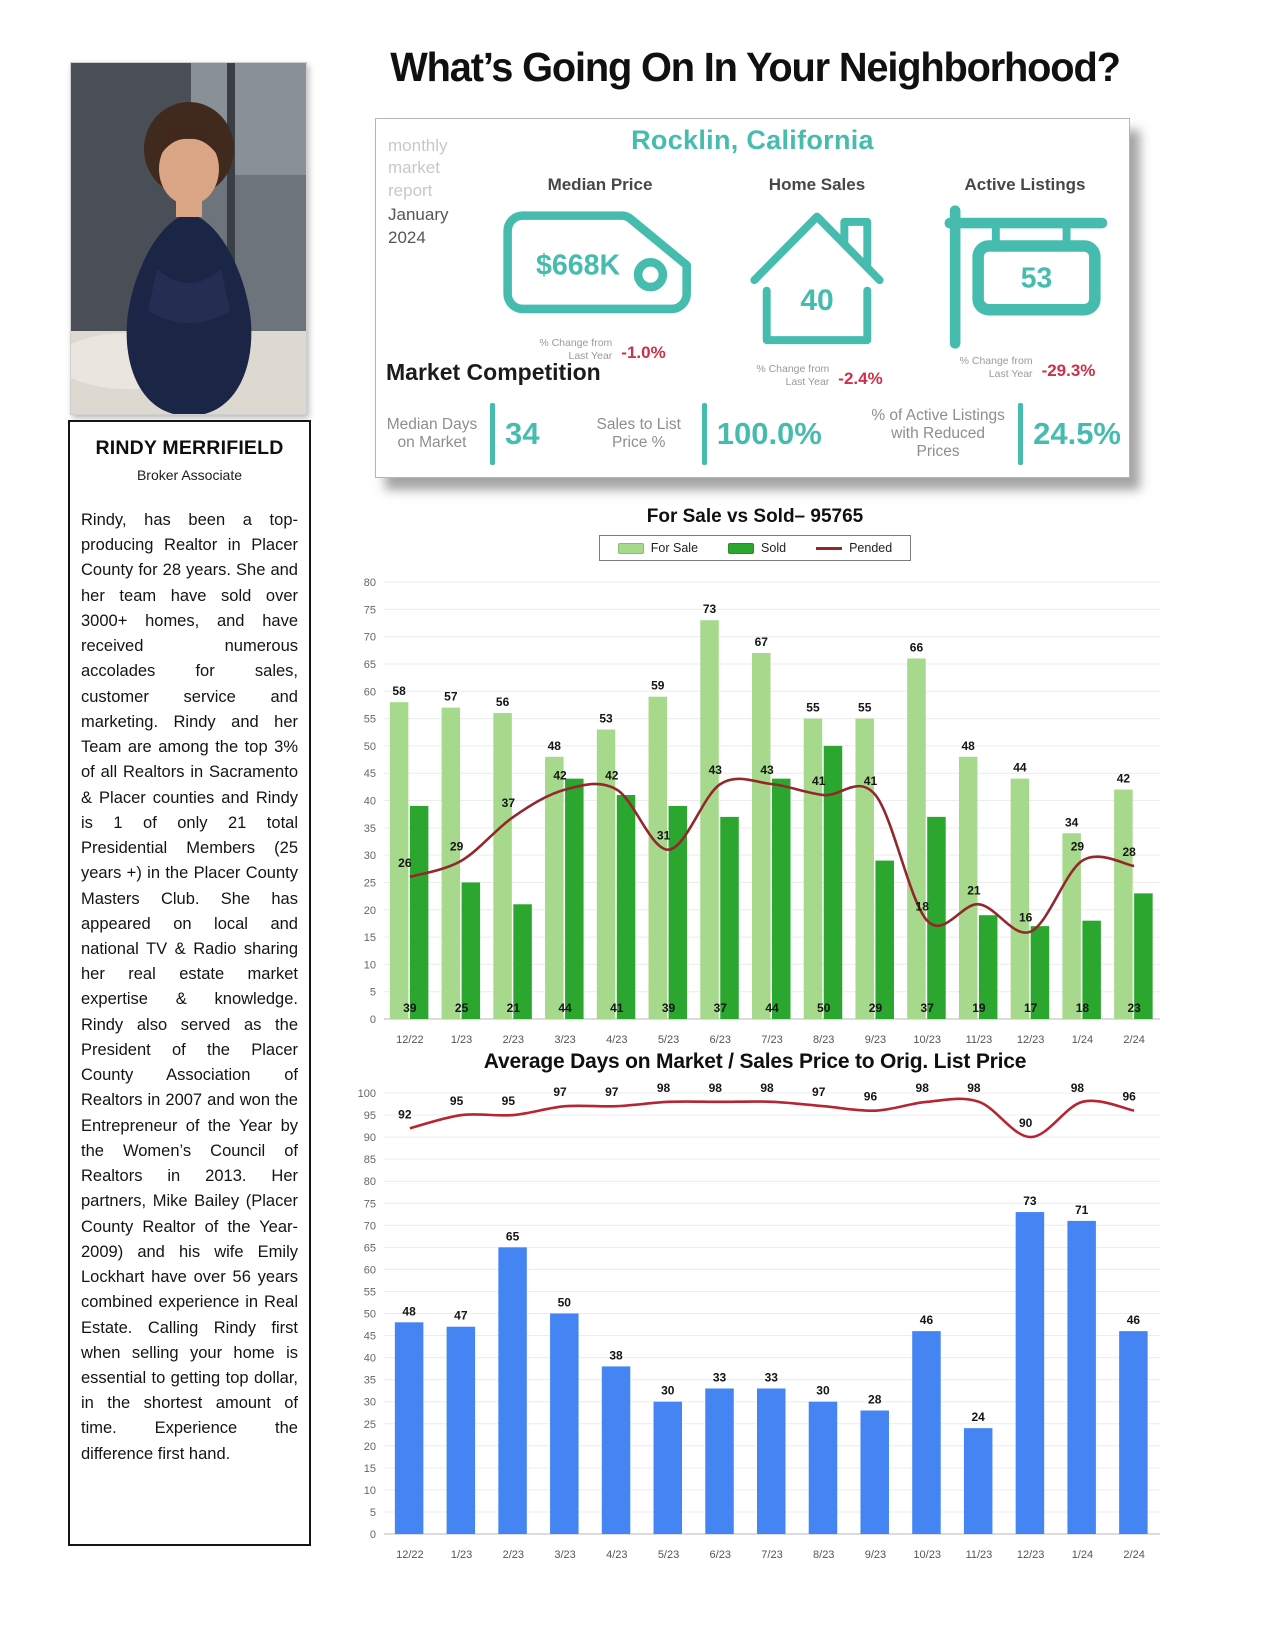 The width and height of the screenshot is (1275, 1650). Describe the element at coordinates (772, 1377) in the screenshot. I see `svg-text: 33` at that location.